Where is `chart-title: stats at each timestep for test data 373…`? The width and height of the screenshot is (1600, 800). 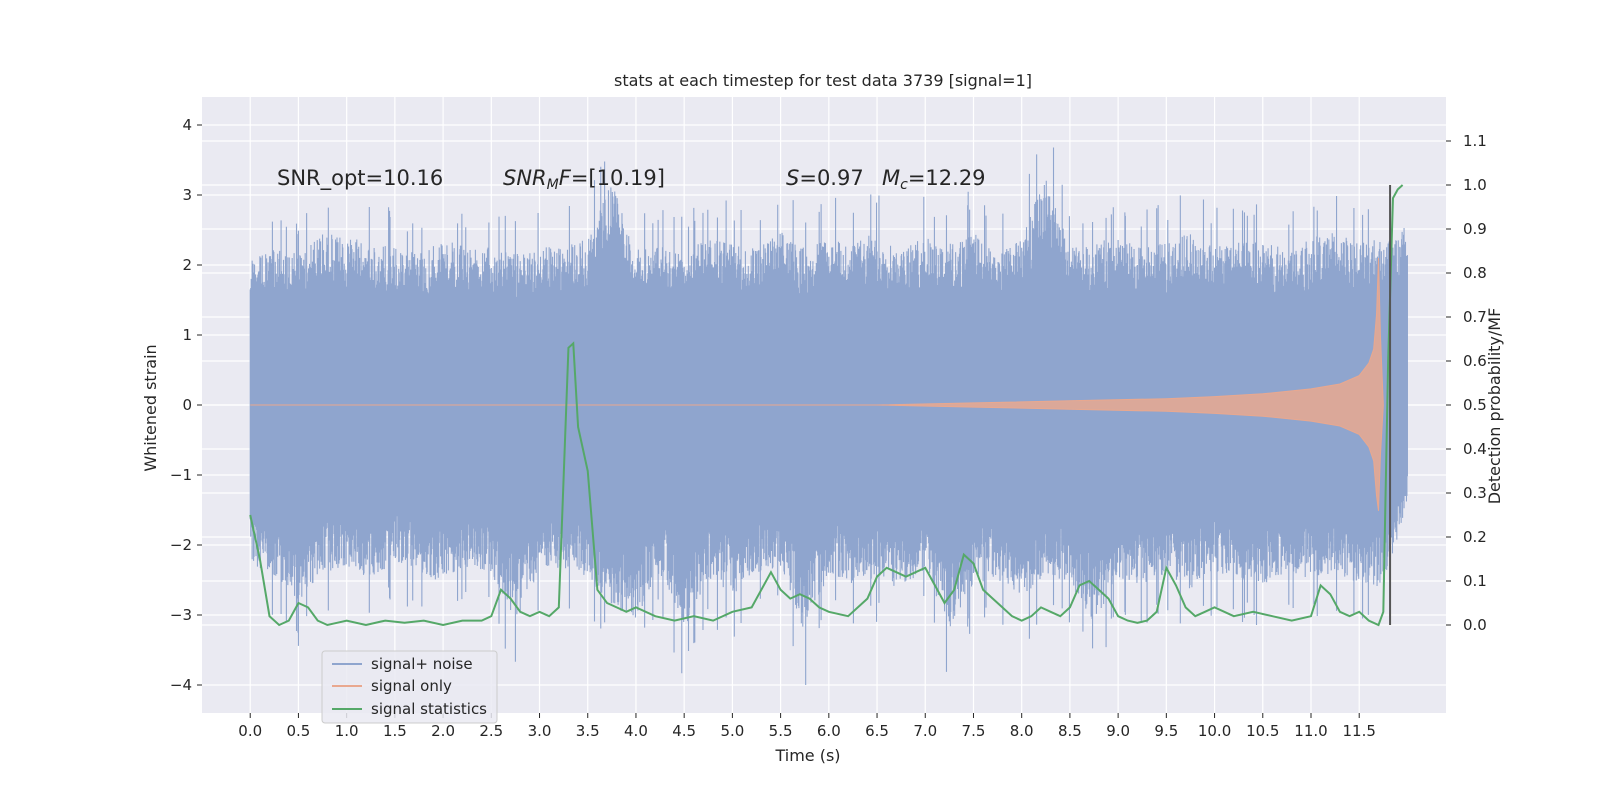
chart-title: stats at each timestep for test data 373… is located at coordinates (823, 80).